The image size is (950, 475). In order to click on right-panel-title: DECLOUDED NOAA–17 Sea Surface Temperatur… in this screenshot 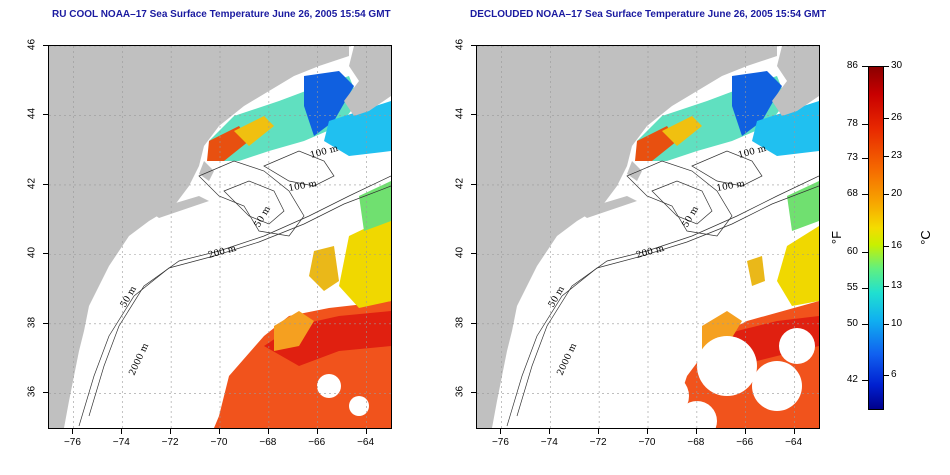, I will do `click(648, 14)`.